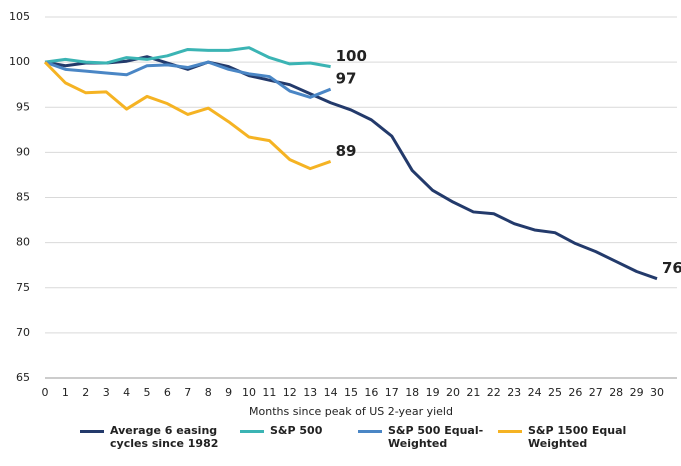 The height and width of the screenshot is (466, 681). I want to click on legend-item: S&P 500 Equal-Weighted, so click(433, 437).